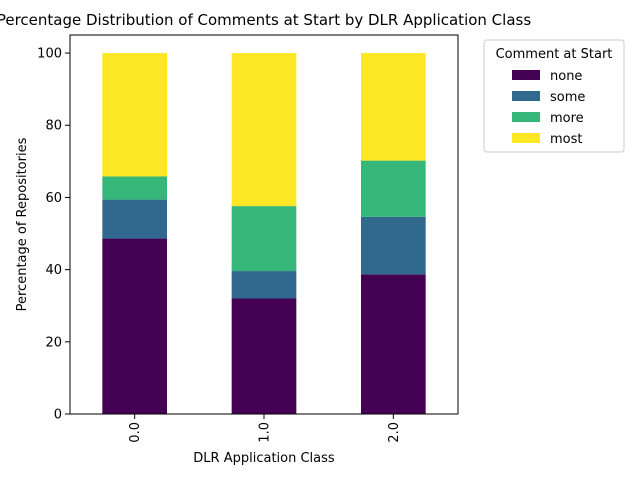 The image size is (640, 484). I want to click on bar-most-0.0, so click(134, 115).